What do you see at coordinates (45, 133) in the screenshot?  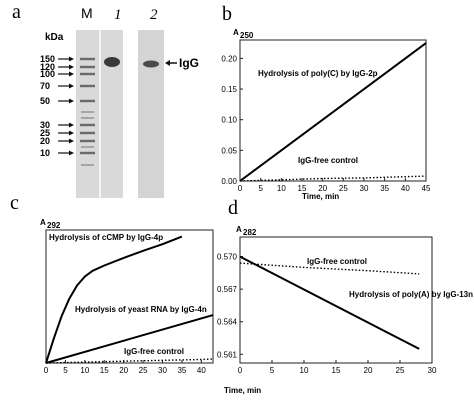 I see `marker-label-25: 25` at bounding box center [45, 133].